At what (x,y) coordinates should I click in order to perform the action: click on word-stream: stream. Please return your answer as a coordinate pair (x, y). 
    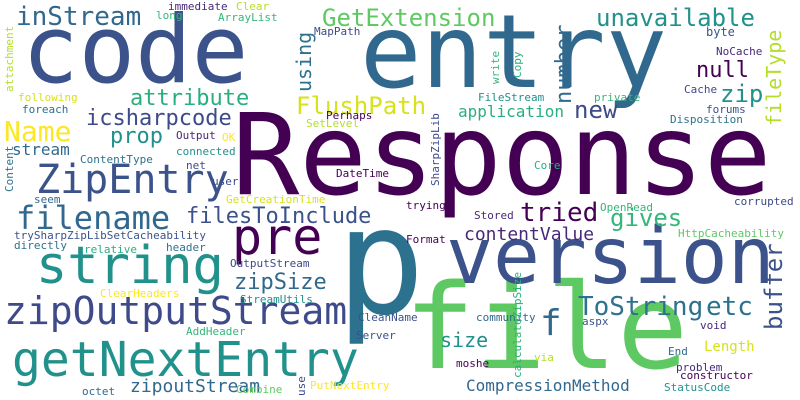
    Looking at the image, I should click on (41, 149).